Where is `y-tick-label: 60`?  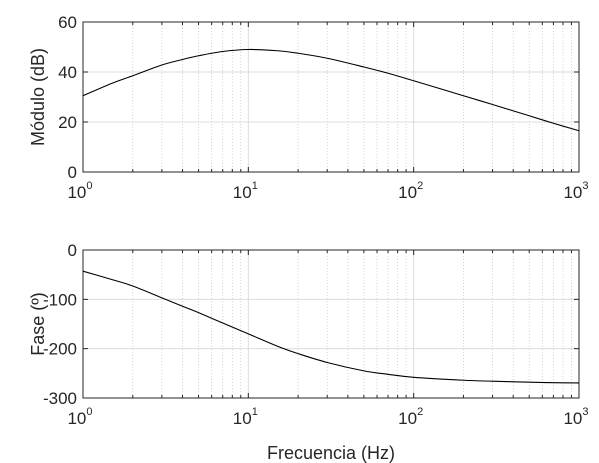 y-tick-label: 60 is located at coordinates (67, 22).